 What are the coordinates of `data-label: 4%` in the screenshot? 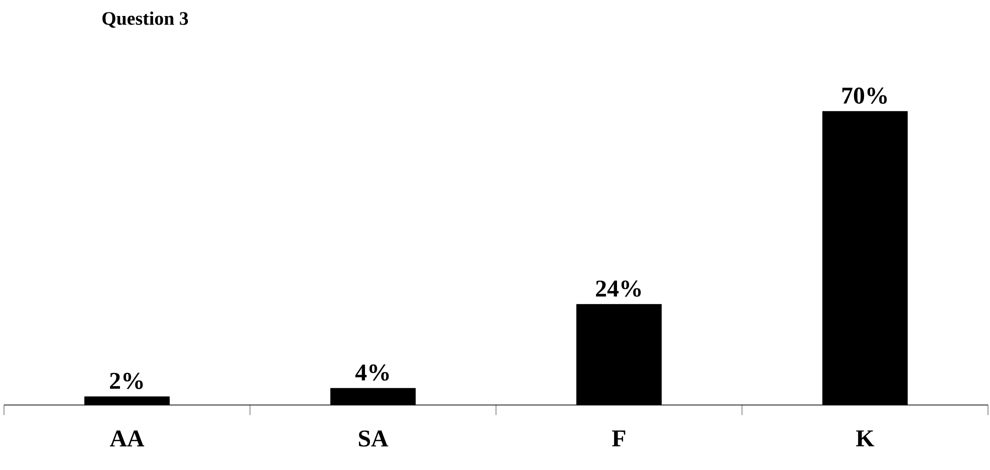 It's located at (372, 372).